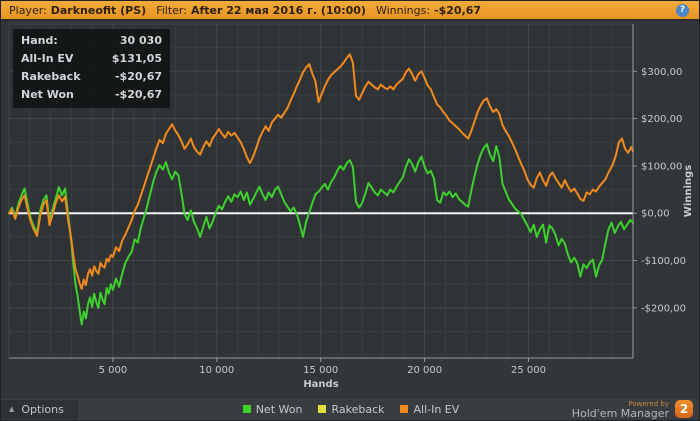 This screenshot has width=700, height=421. What do you see at coordinates (136, 58) in the screenshot?
I see `stat-value: $131,05` at bounding box center [136, 58].